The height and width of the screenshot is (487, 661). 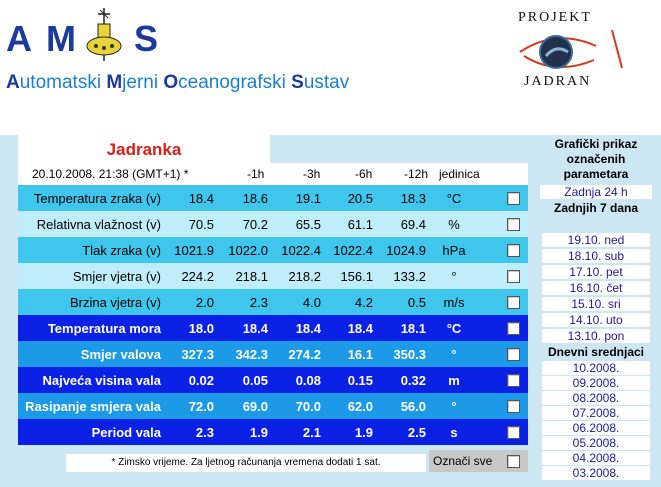 I want to click on select-all-control: Označi sve, so click(x=478, y=461).